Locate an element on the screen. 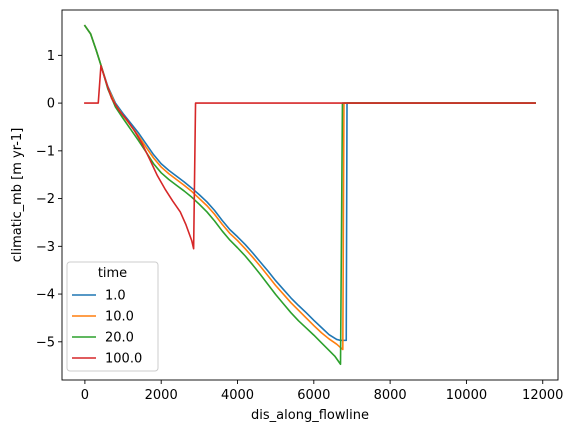 The image size is (572, 433). y-axis-ticks: 1 0 −1 −2 −3 −4 −5 is located at coordinates (49, 199).